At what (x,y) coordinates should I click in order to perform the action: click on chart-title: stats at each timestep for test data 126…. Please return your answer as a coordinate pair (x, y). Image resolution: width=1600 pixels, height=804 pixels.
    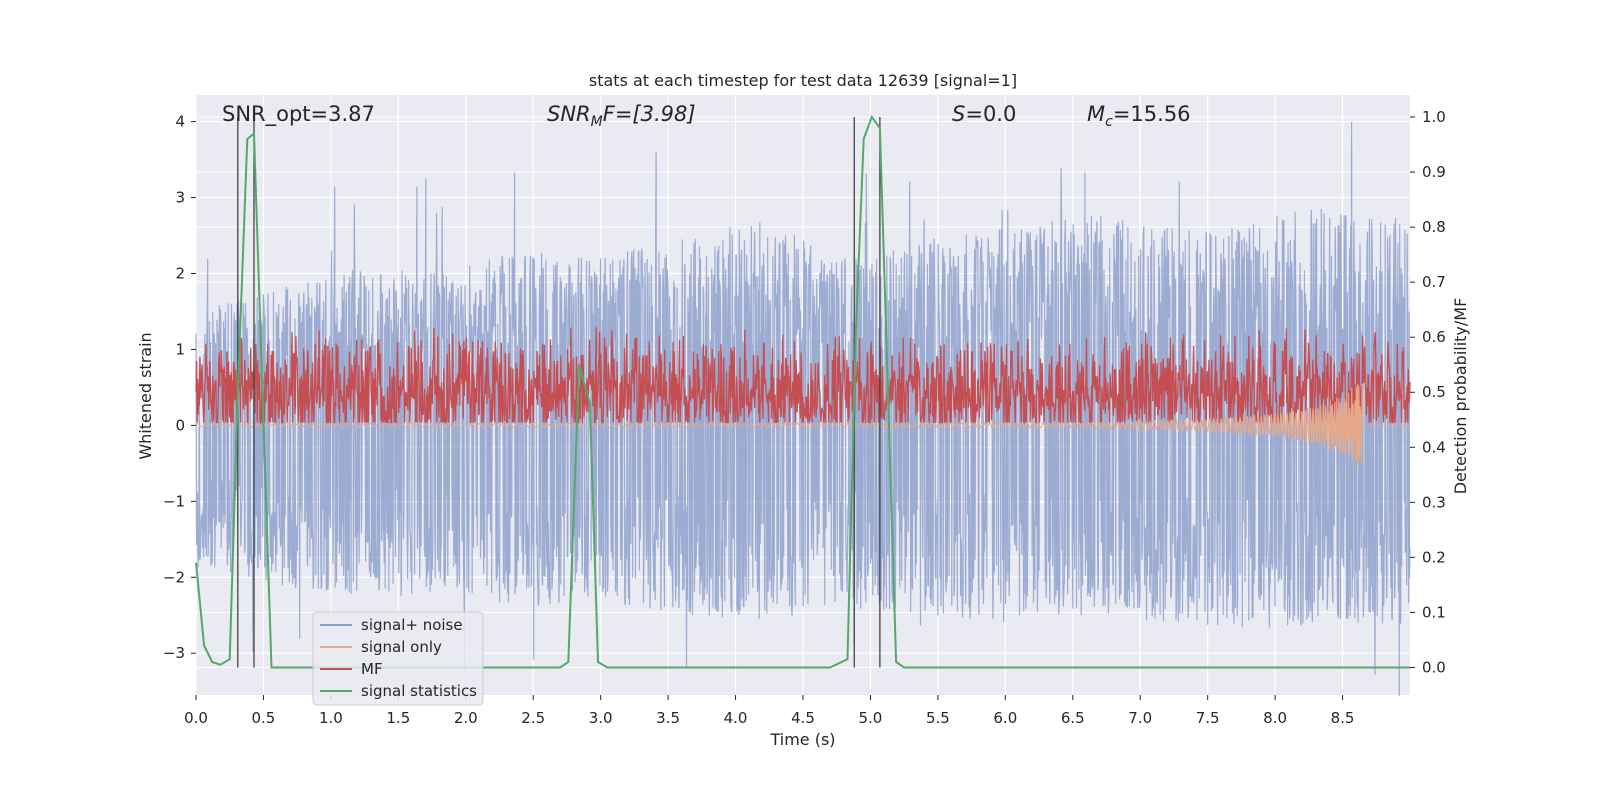
    Looking at the image, I should click on (803, 80).